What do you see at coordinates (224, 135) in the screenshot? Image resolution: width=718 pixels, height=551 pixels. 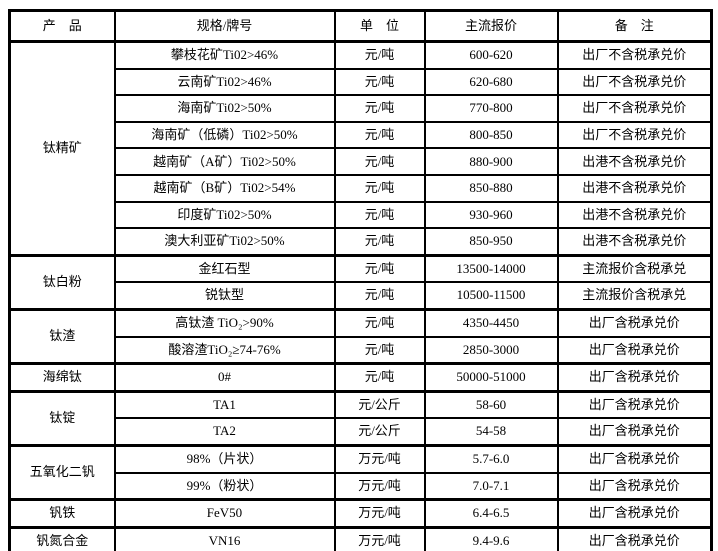 I see `spec-cell: 海南矿（低磷）Ti02>50%` at bounding box center [224, 135].